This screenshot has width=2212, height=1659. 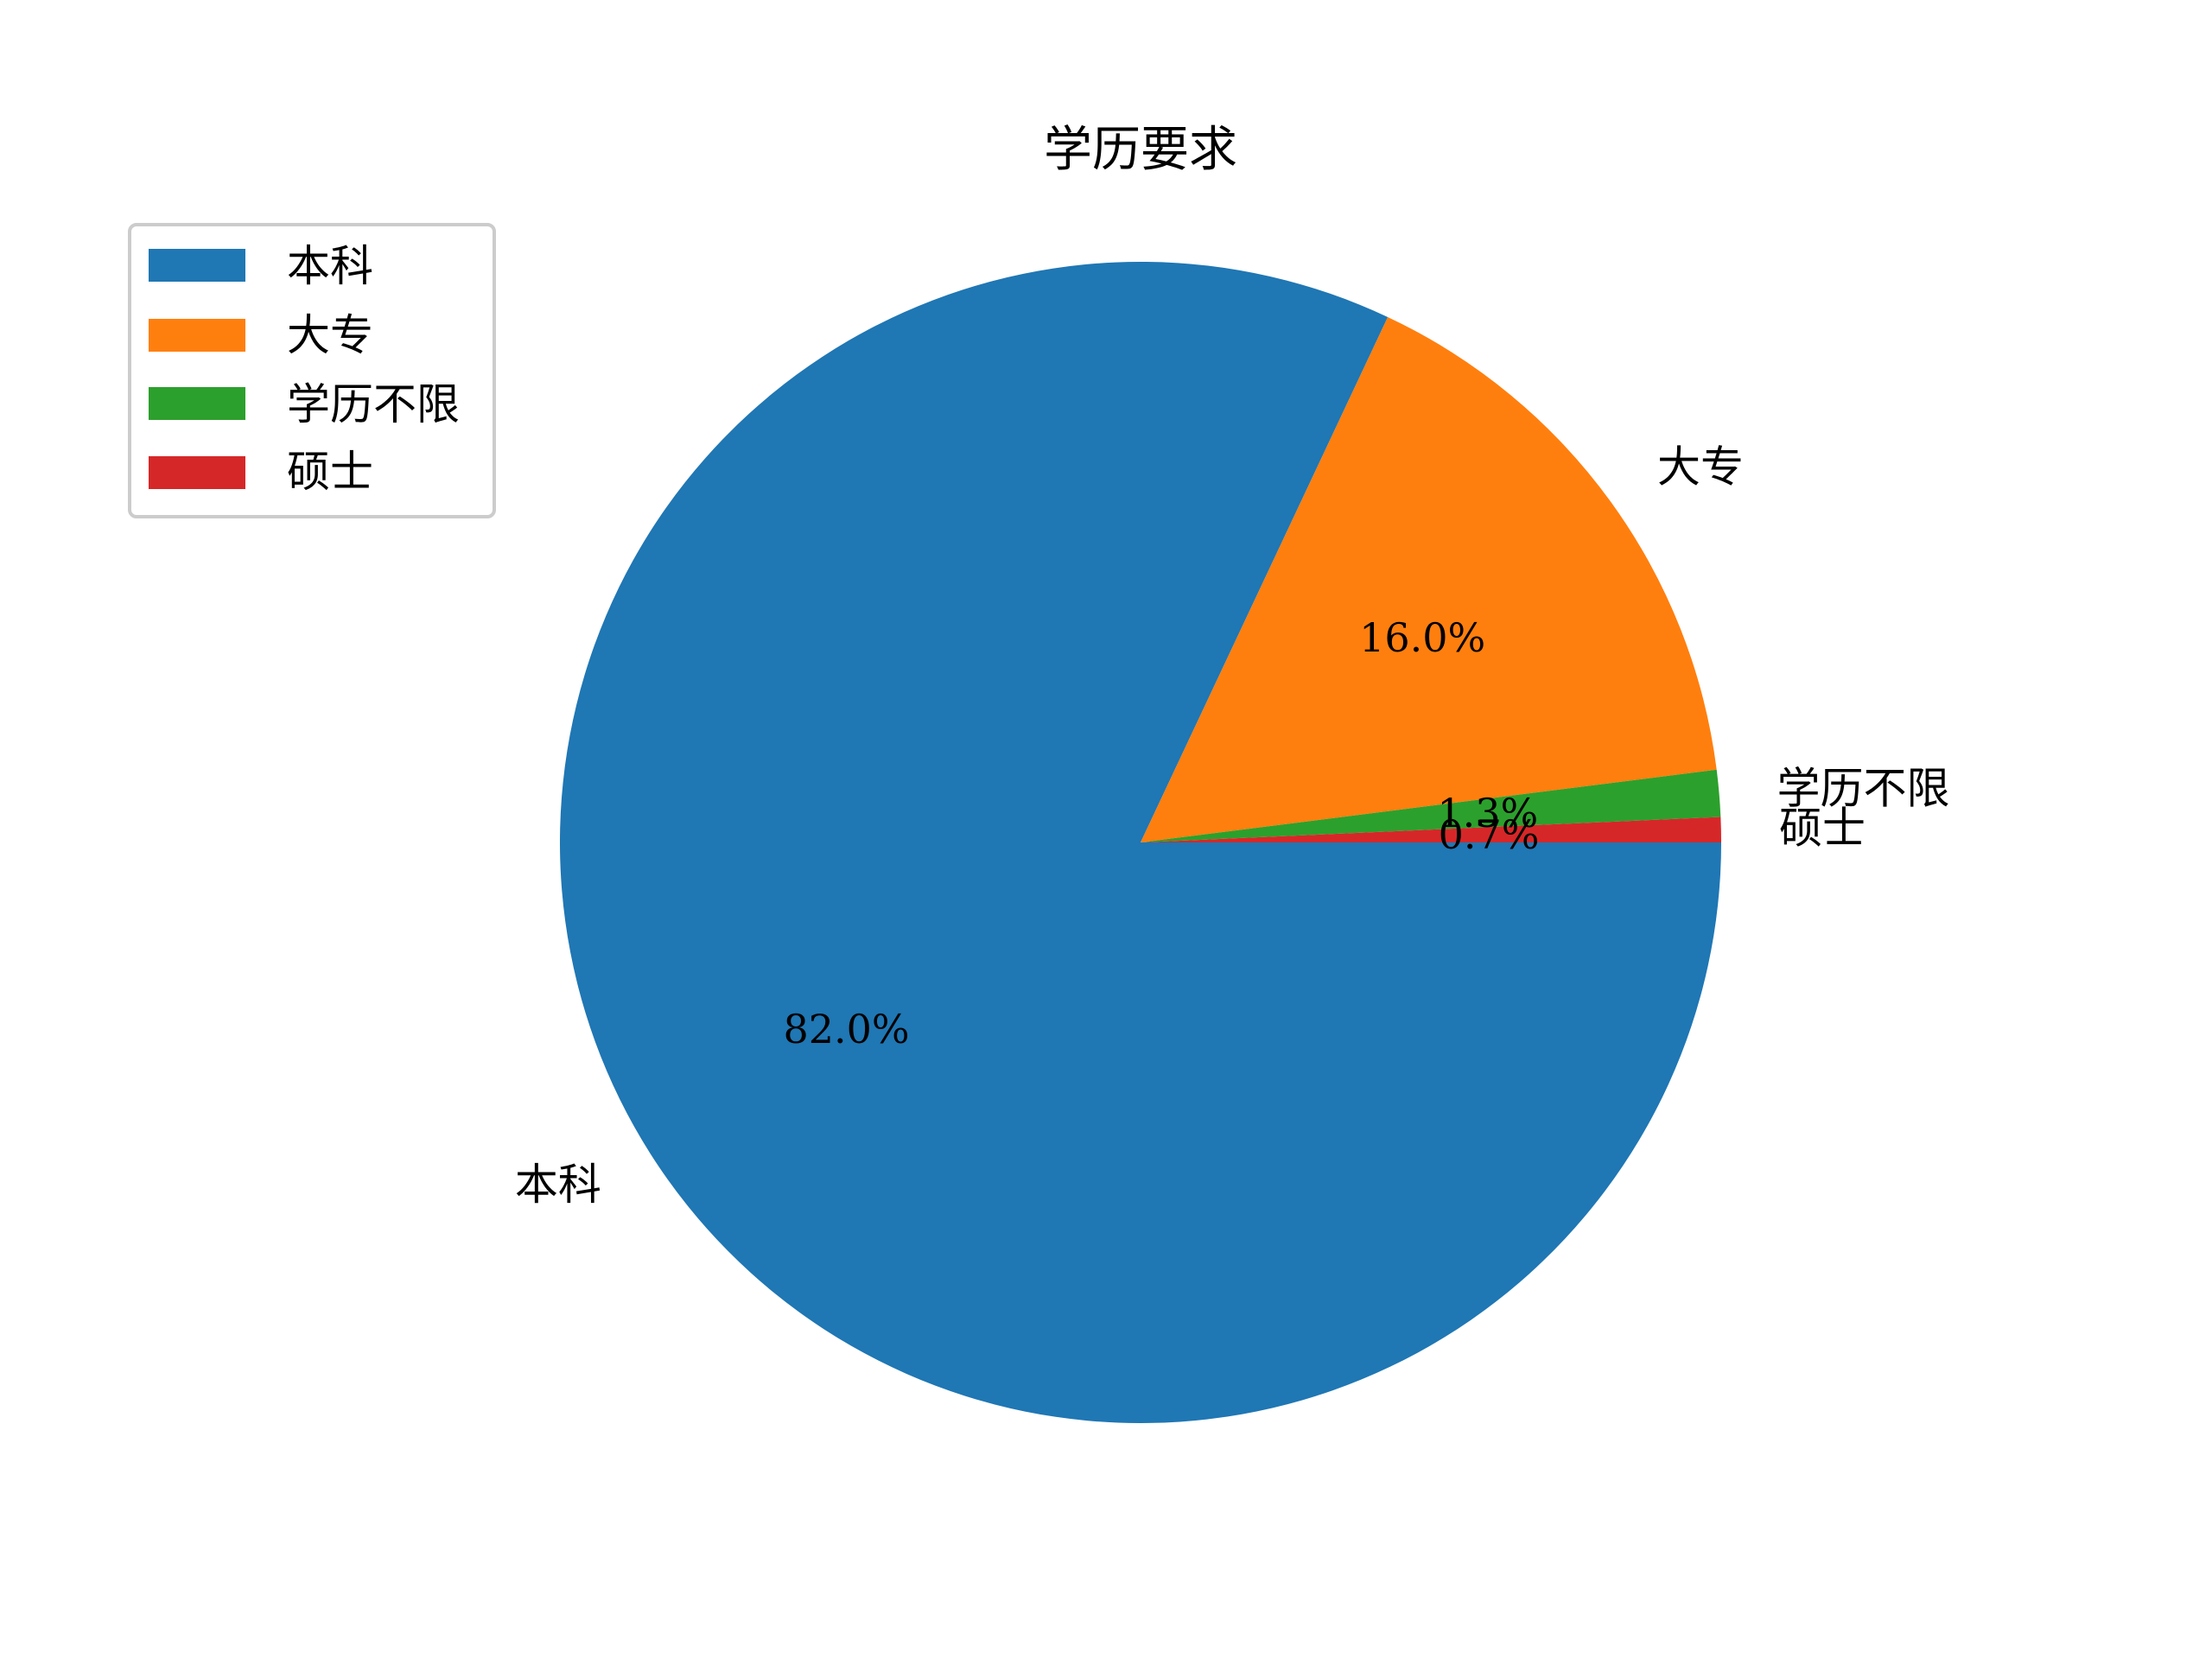 What do you see at coordinates (330, 472) in the screenshot?
I see `legend-label-3: 硕士` at bounding box center [330, 472].